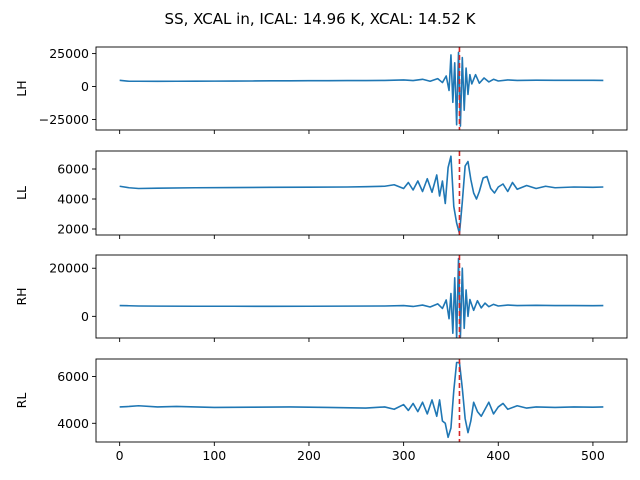 This screenshot has width=640, height=480. Describe the element at coordinates (64, 119) in the screenshot. I see `ytick-label-1-0: −25000` at that location.